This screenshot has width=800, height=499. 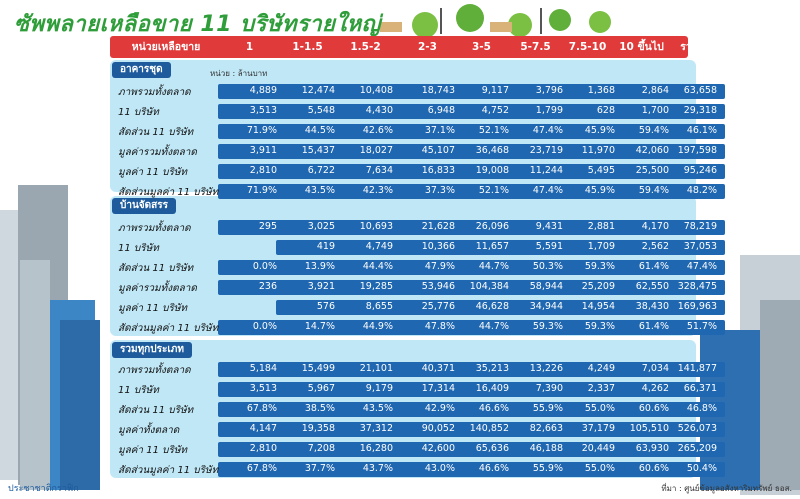 What do you see at coordinates (641, 47) in the screenshot?
I see `header-col-8: 10 ขึ้นไป` at bounding box center [641, 47].